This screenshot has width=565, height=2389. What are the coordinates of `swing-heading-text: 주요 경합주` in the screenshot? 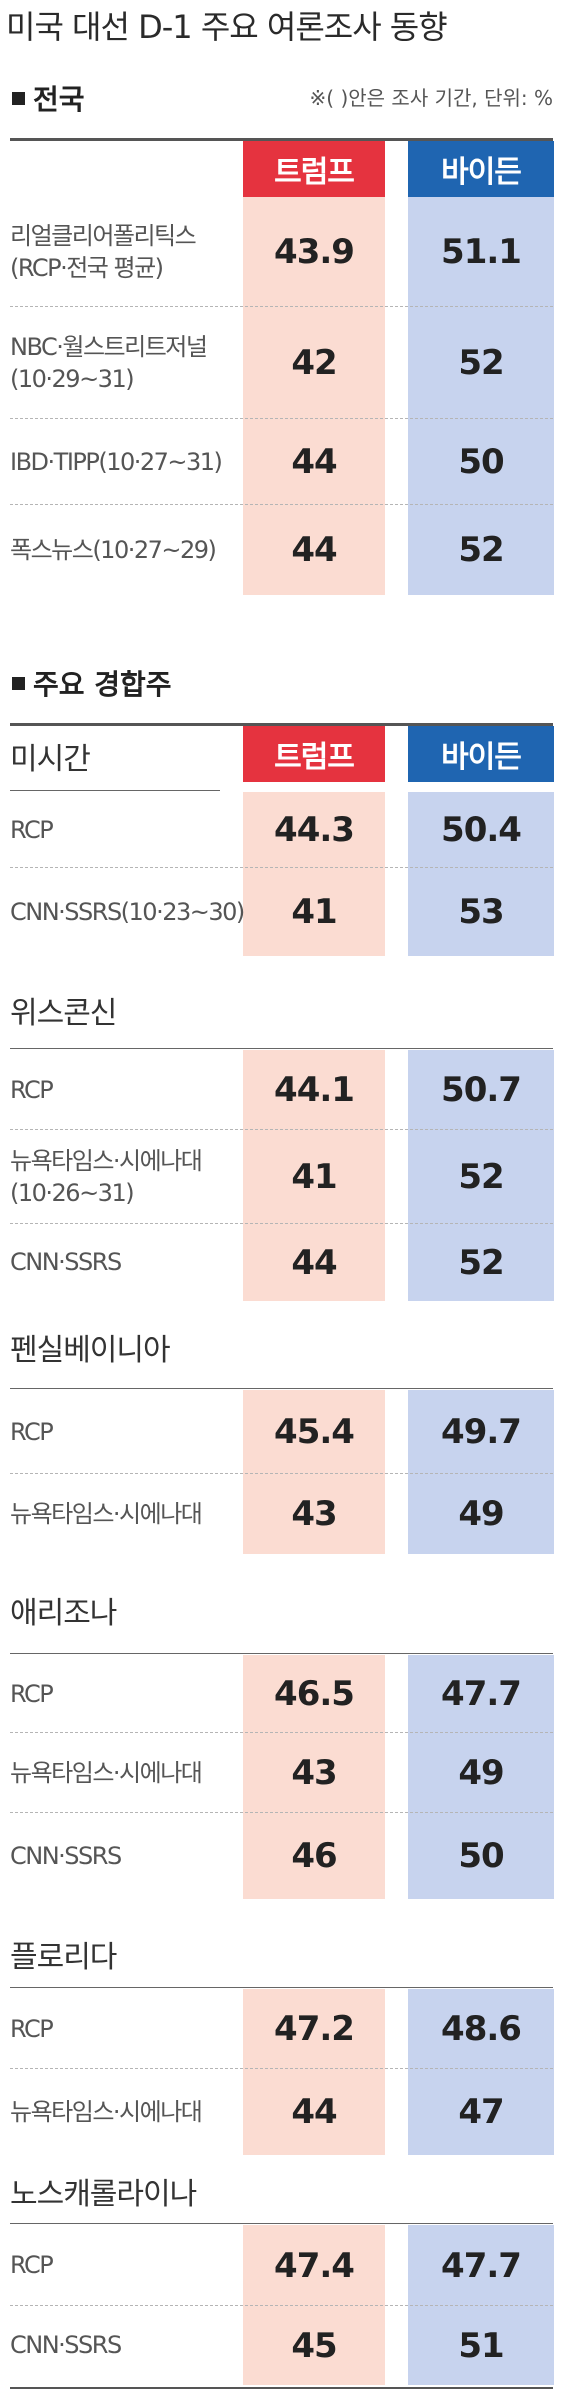 It's located at (102, 684).